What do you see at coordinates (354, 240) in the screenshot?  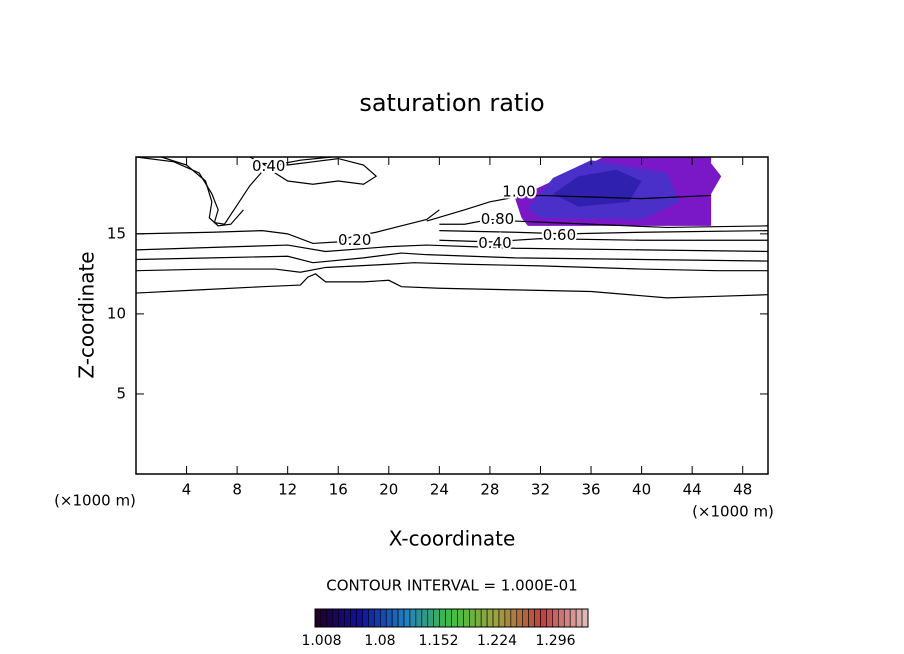 I see `contour-label: 0.20` at bounding box center [354, 240].